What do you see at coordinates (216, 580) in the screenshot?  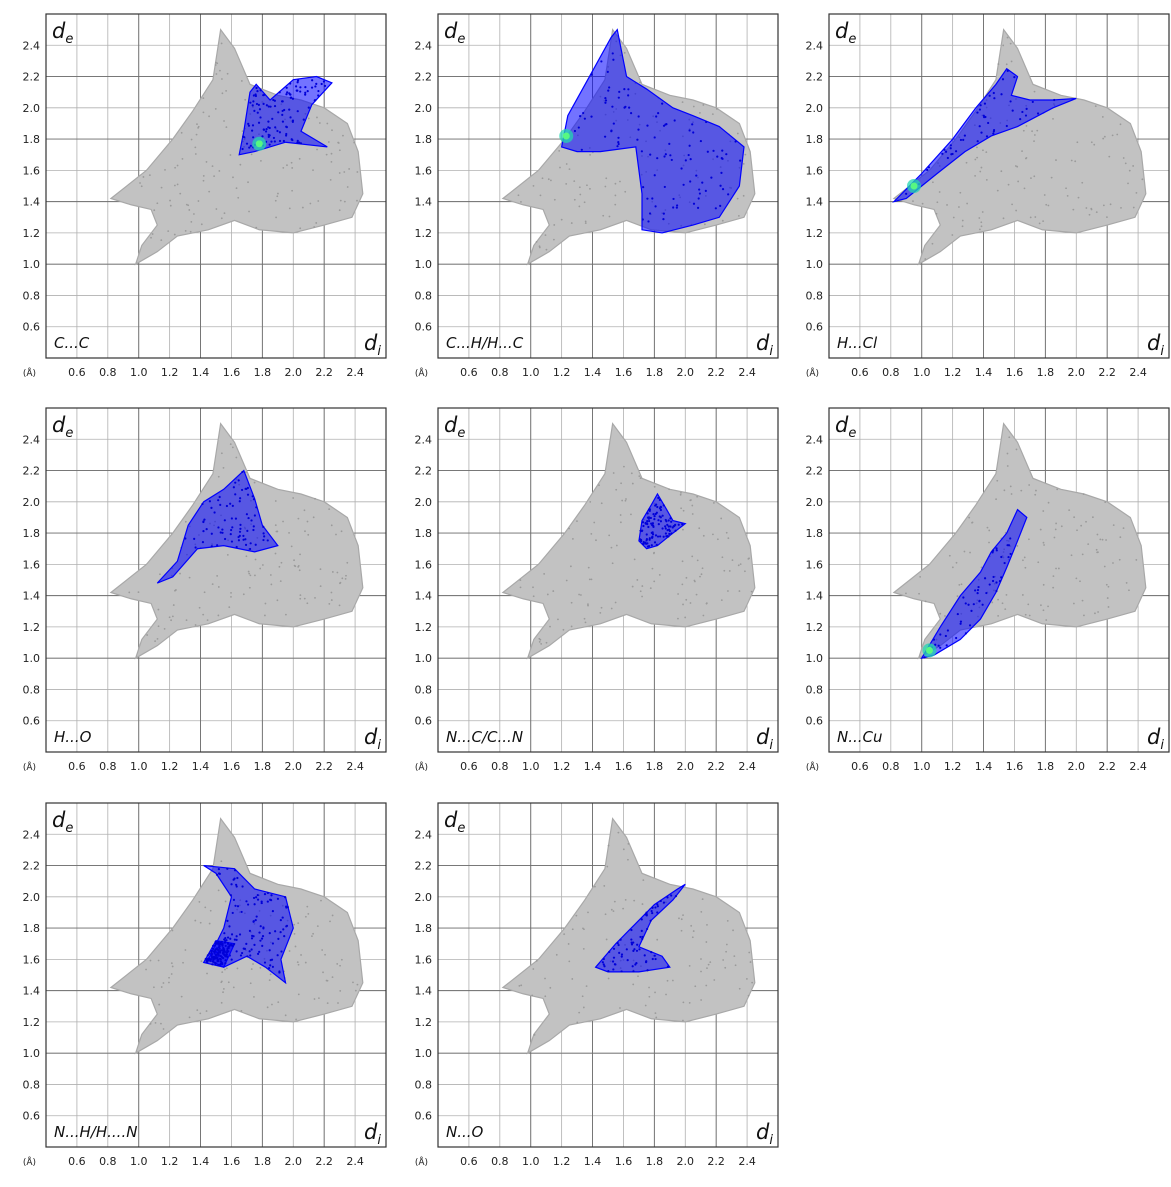 I see `plot-frame` at bounding box center [216, 580].